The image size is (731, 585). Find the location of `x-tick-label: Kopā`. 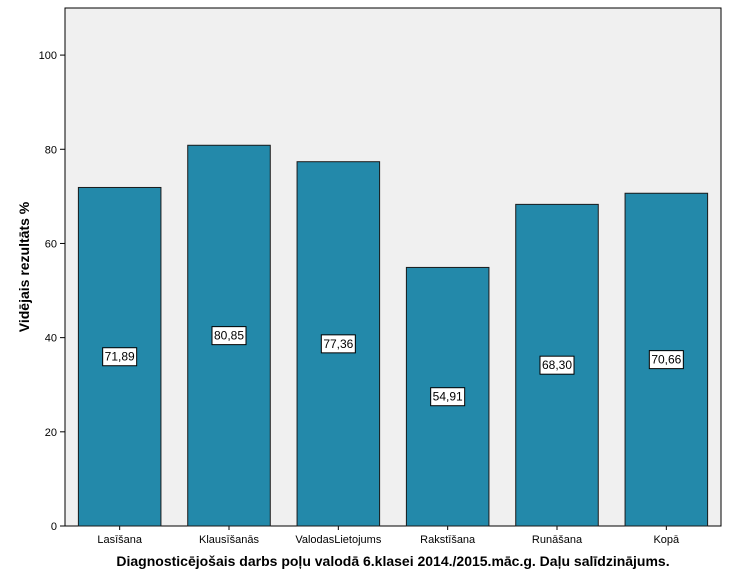

x-tick-label: Kopā is located at coordinates (666, 540).